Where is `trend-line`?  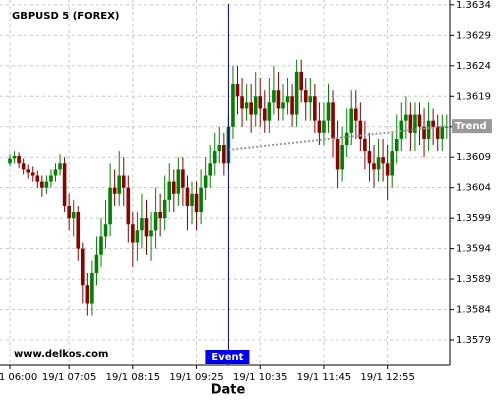 trend-line is located at coordinates (337, 138).